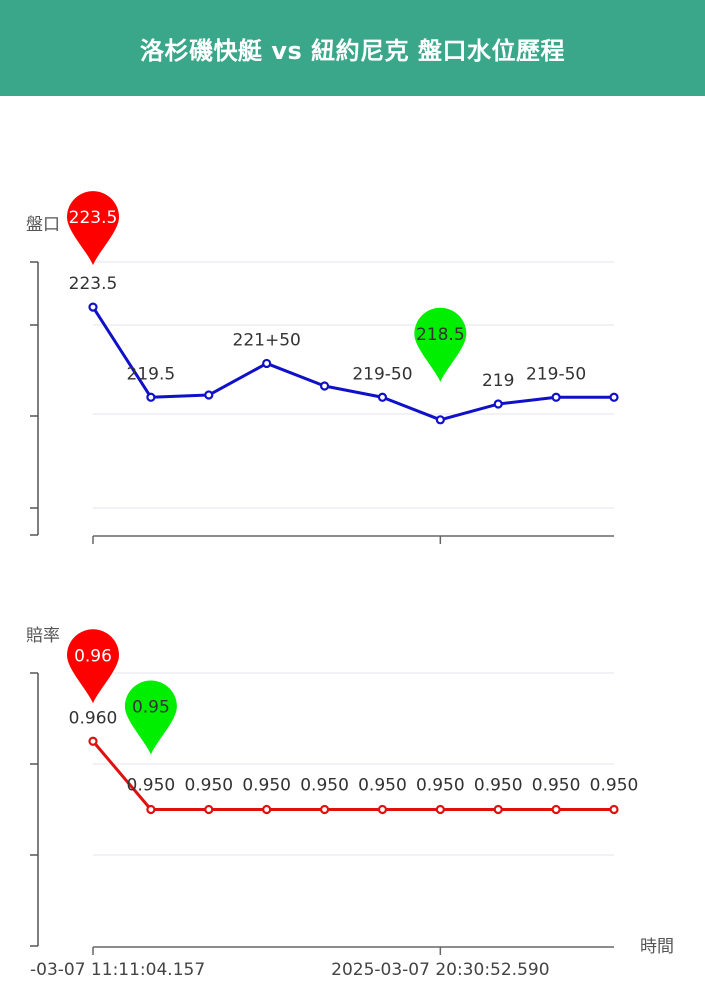 The image size is (705, 1000). I want to click on data-label: 0.960, so click(93, 718).